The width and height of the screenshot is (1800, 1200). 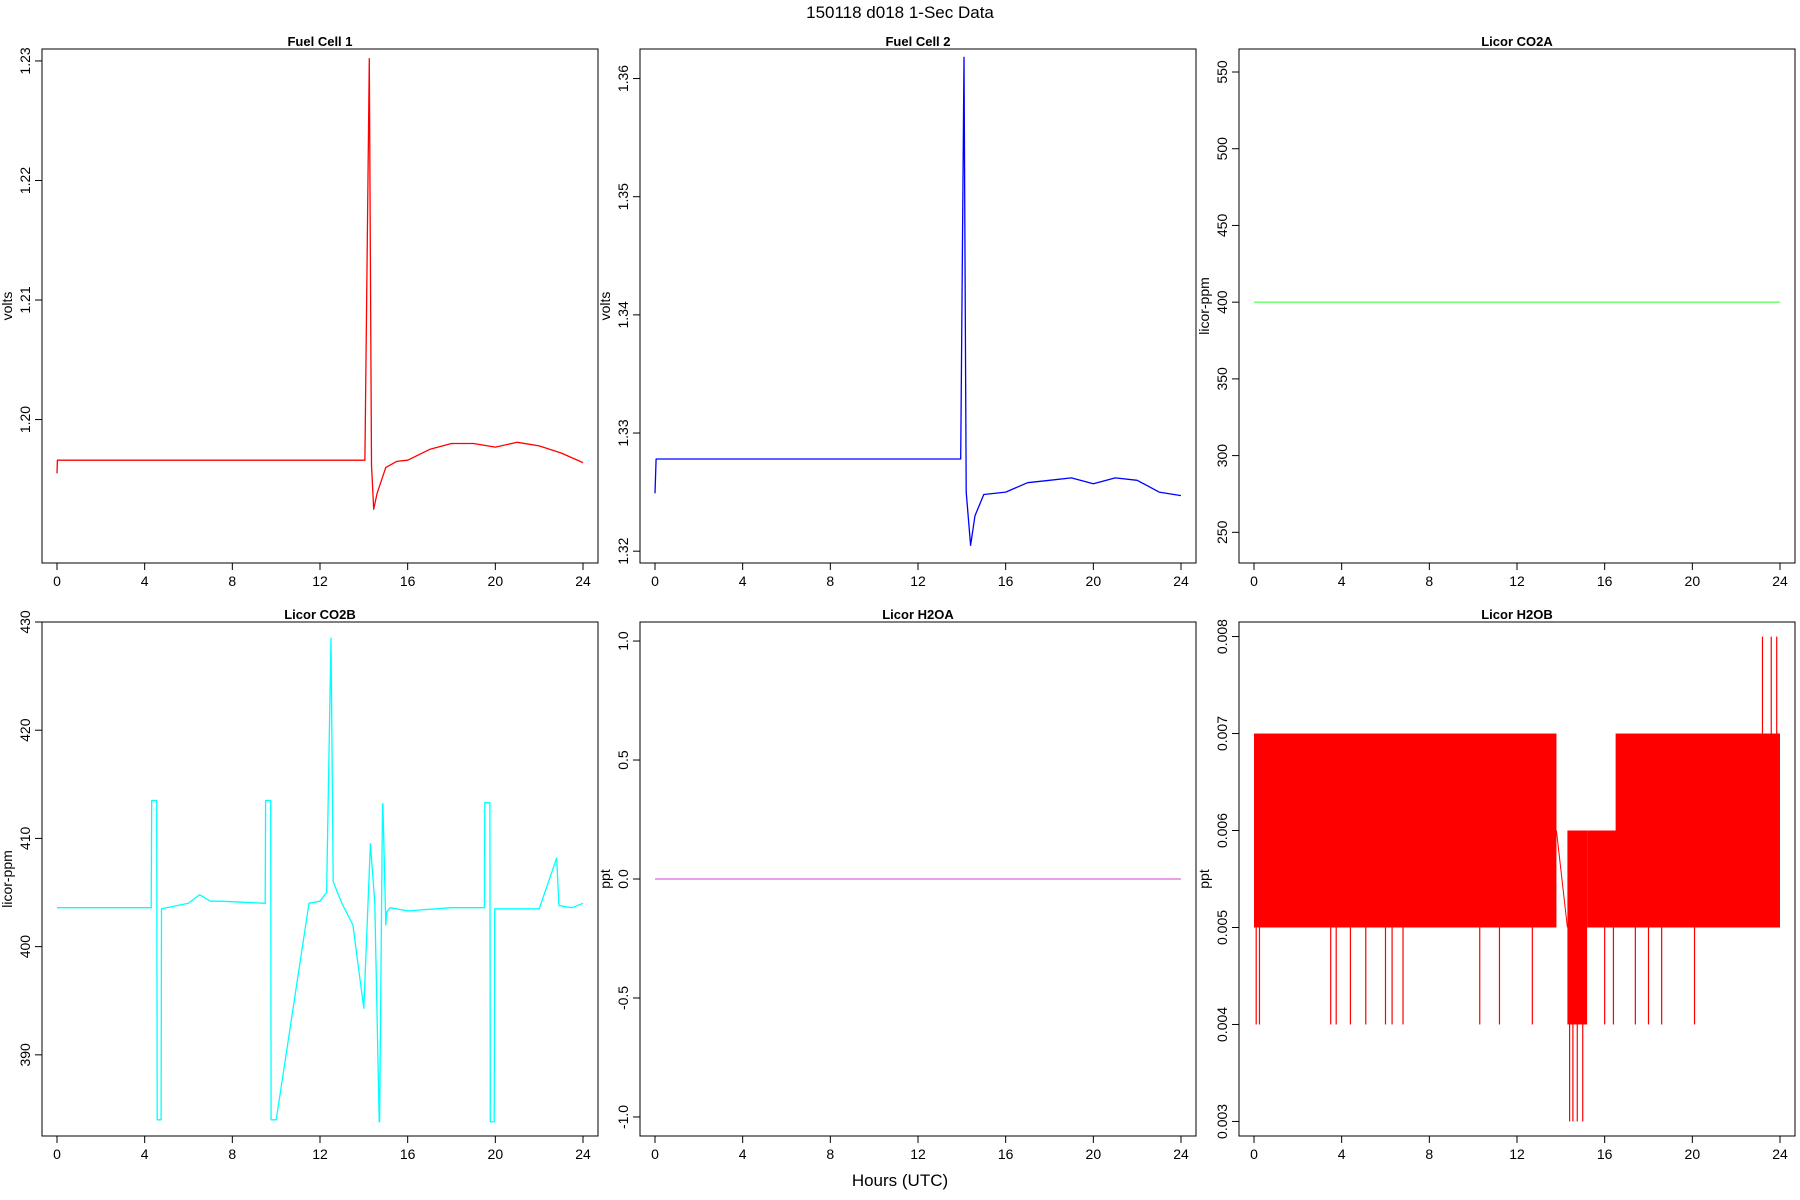 What do you see at coordinates (623, 1117) in the screenshot?
I see `y-tick-label: -1.0` at bounding box center [623, 1117].